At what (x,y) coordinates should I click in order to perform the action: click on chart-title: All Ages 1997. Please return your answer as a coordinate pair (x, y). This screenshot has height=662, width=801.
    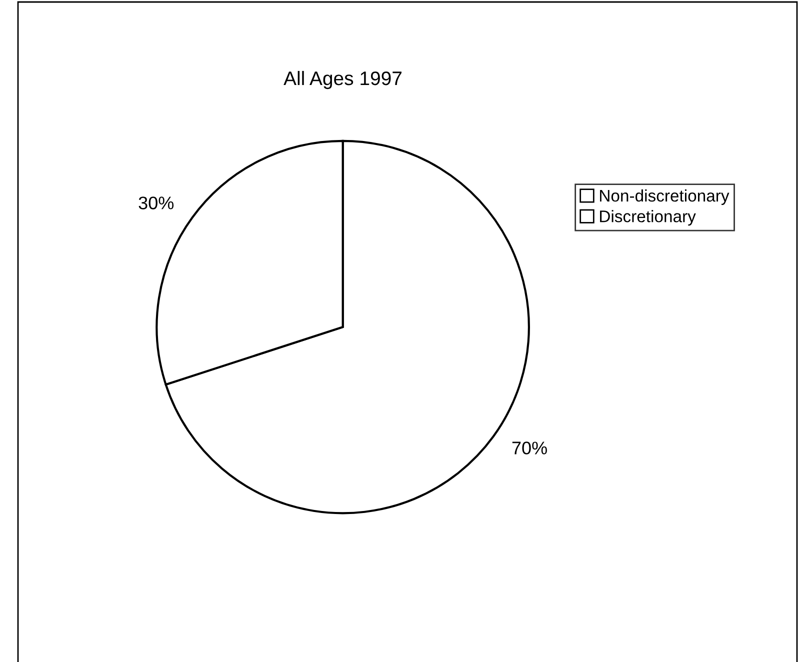
    Looking at the image, I should click on (343, 80).